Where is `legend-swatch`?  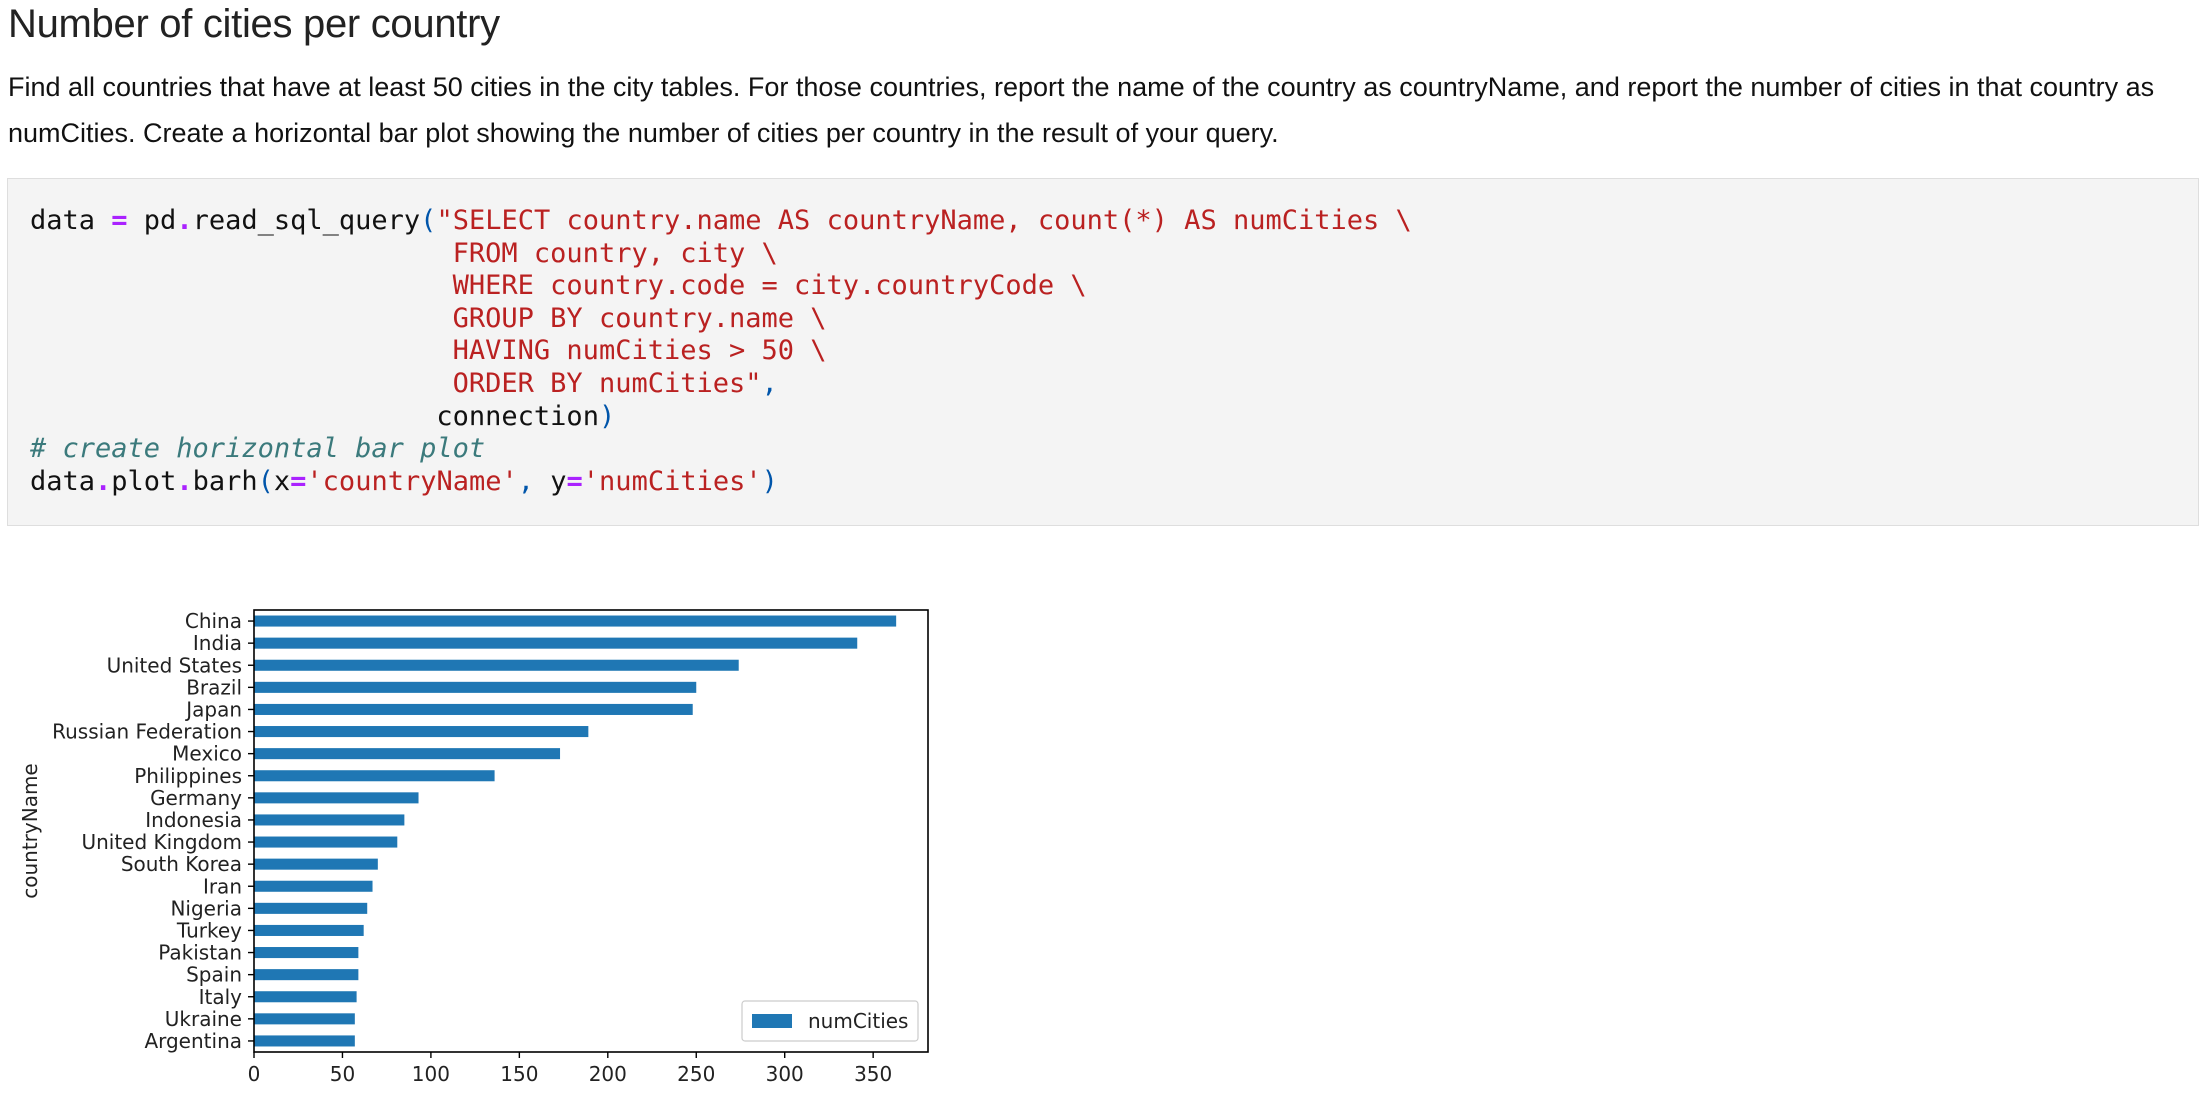
legend-swatch is located at coordinates (772, 1021).